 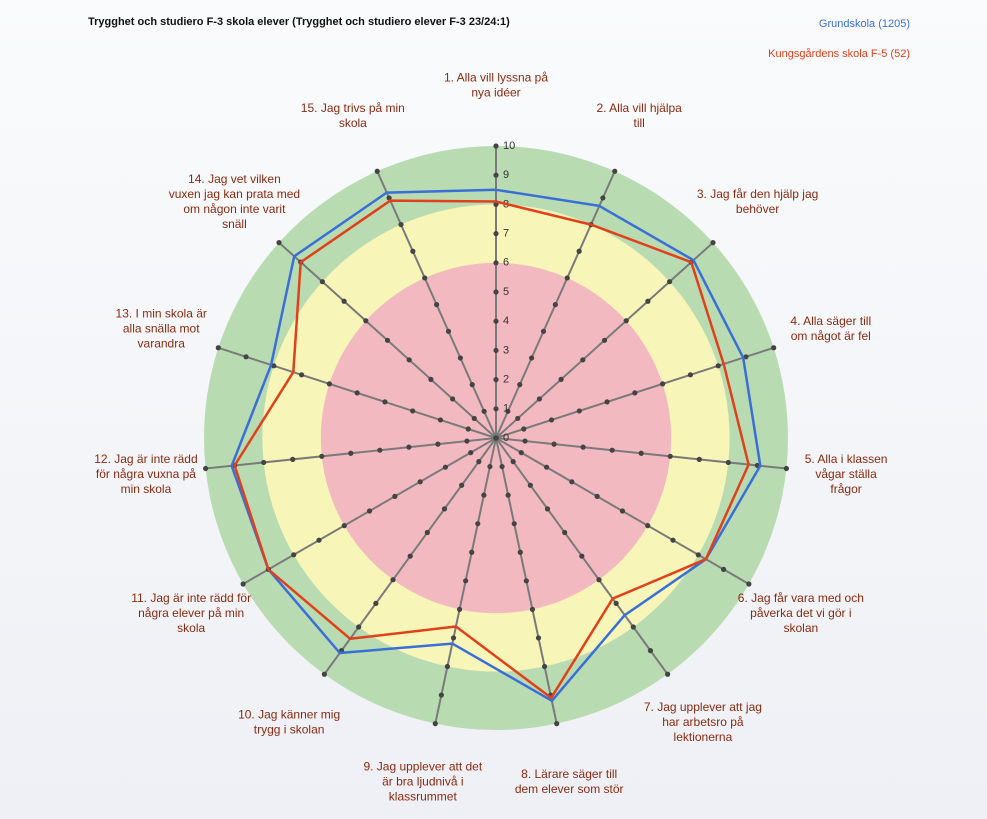 I want to click on category-label: 5. Alla i klassen, so click(x=846, y=459).